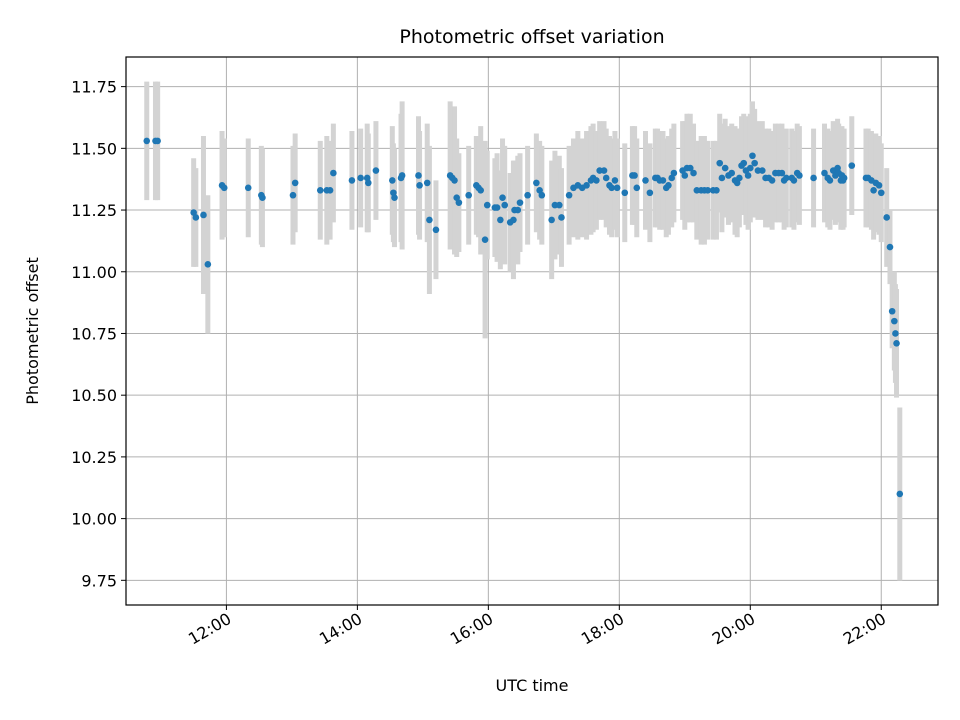 This screenshot has width=960, height=720. What do you see at coordinates (32, 331) in the screenshot?
I see `y-axis-title: Photometric offset` at bounding box center [32, 331].